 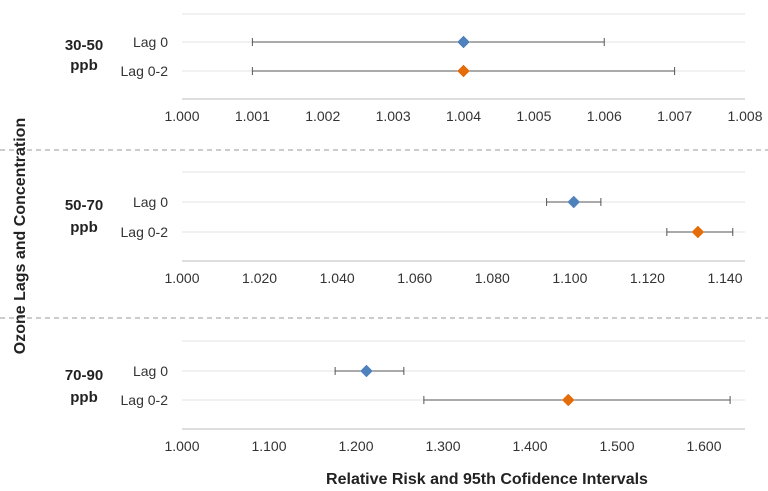 I want to click on panel-3-group-label: ppb, so click(x=84, y=397).